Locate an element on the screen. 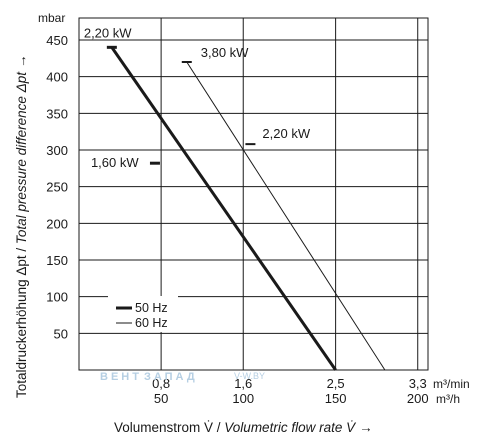 This screenshot has height=439, width=483. y-tick-label: 200 is located at coordinates (57, 223).